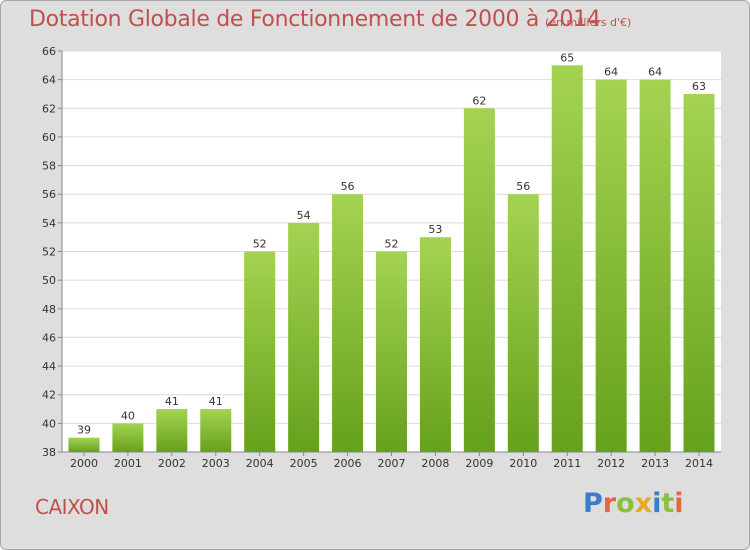 This screenshot has height=550, width=750. What do you see at coordinates (216, 463) in the screenshot?
I see `x-tick-label: 2003` at bounding box center [216, 463].